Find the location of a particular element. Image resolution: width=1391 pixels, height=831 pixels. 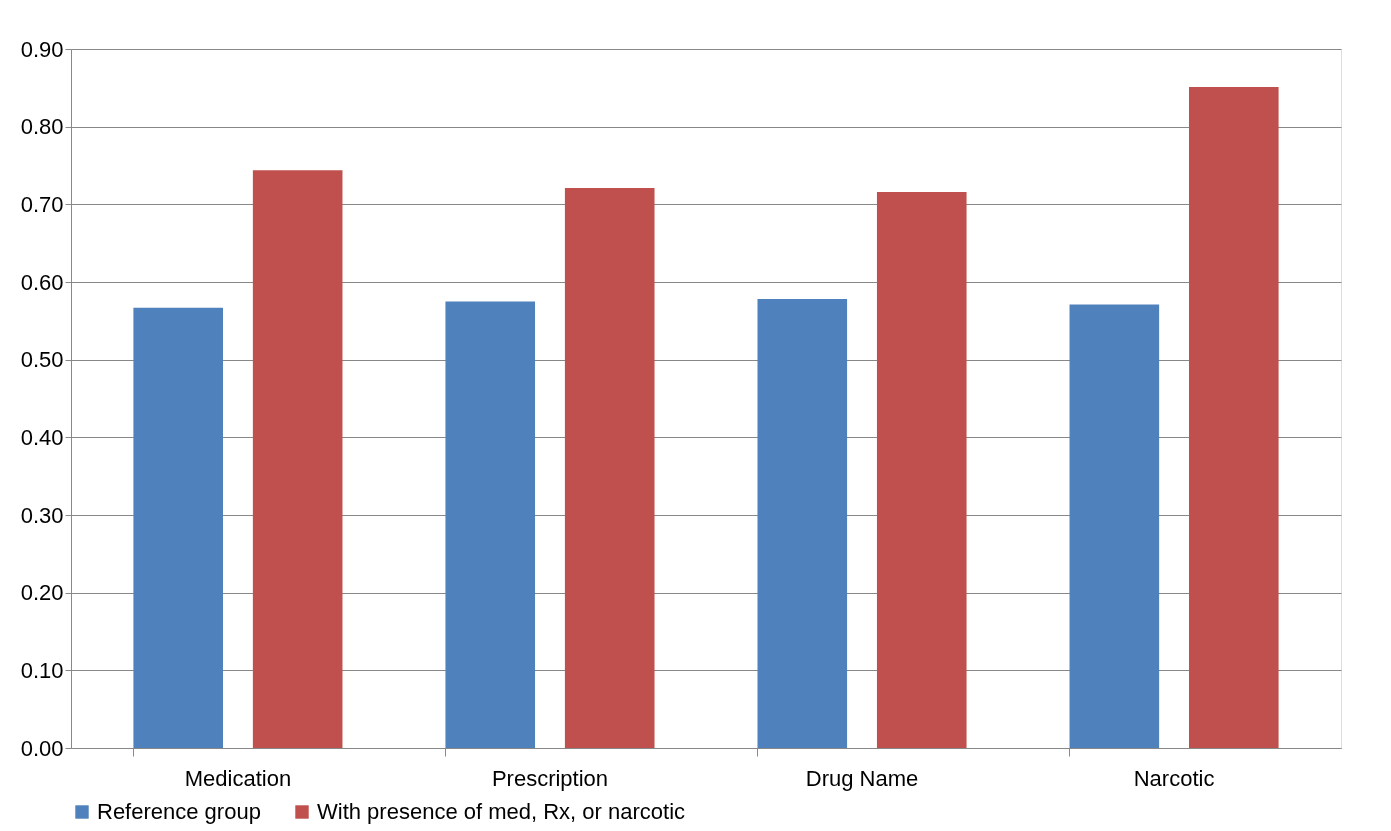

x-tick-label: Prescription is located at coordinates (550, 778).